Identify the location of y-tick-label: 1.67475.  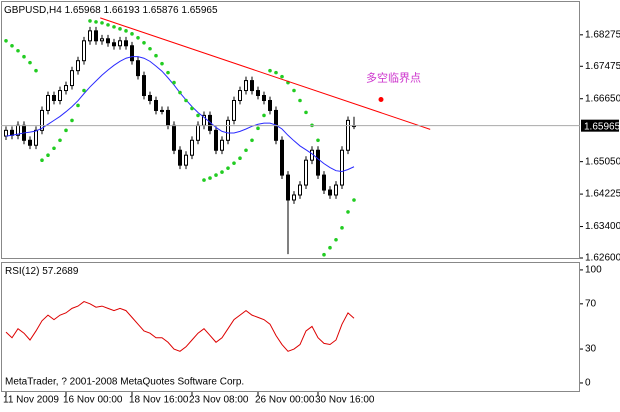
(602, 66).